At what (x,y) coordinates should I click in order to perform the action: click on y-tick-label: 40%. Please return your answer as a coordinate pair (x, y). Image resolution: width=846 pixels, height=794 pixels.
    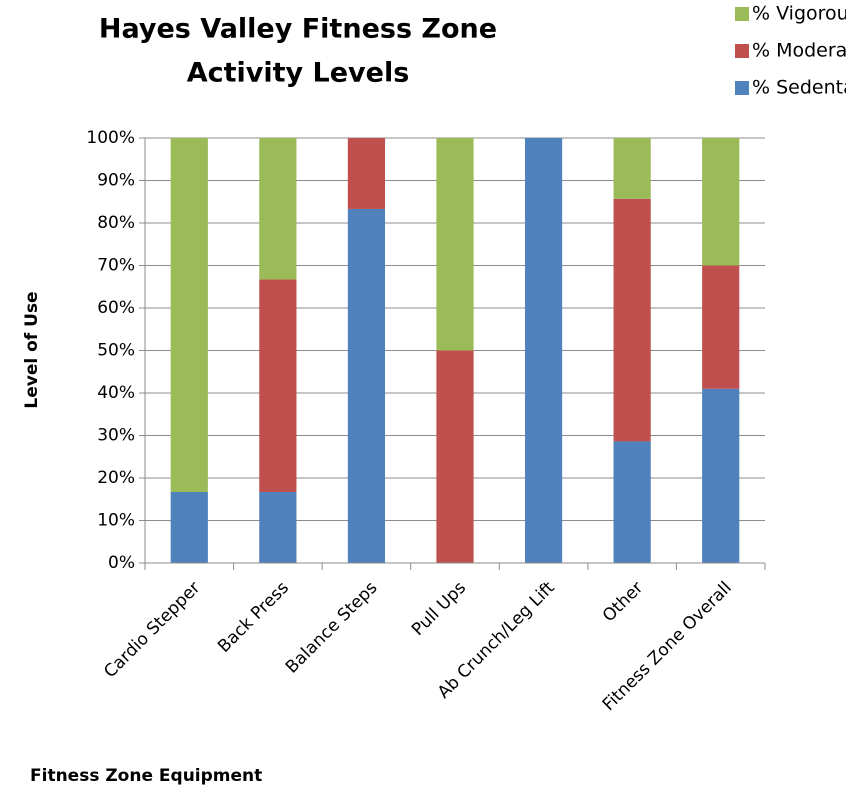
    Looking at the image, I should click on (116, 393).